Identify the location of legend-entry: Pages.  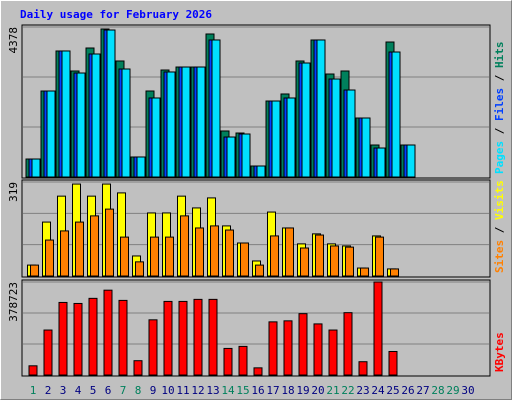
(499, 157).